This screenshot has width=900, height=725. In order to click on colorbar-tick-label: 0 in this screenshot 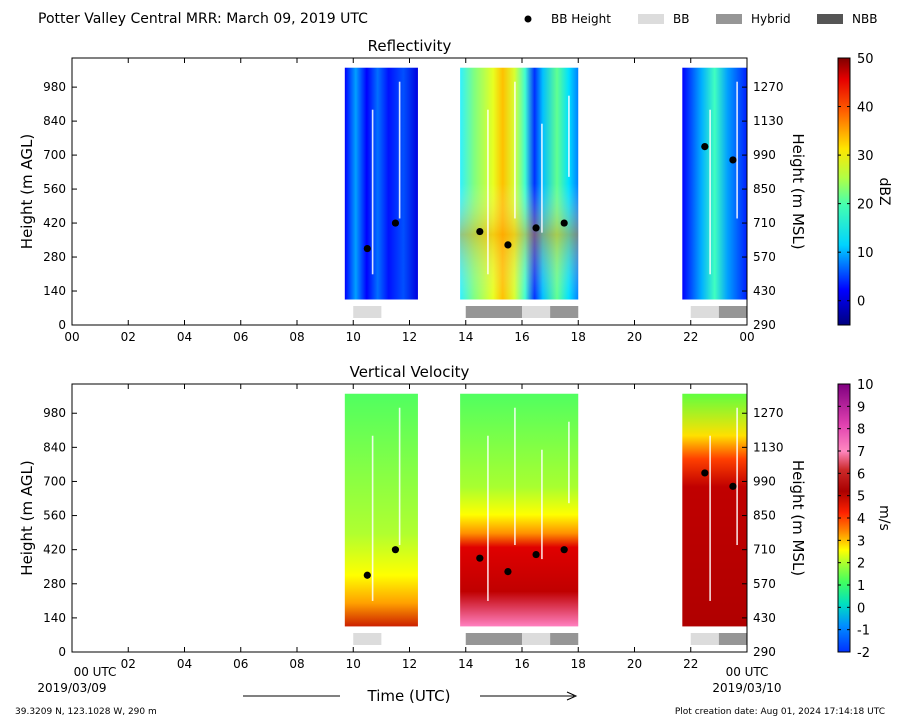, I will do `click(861, 302)`.